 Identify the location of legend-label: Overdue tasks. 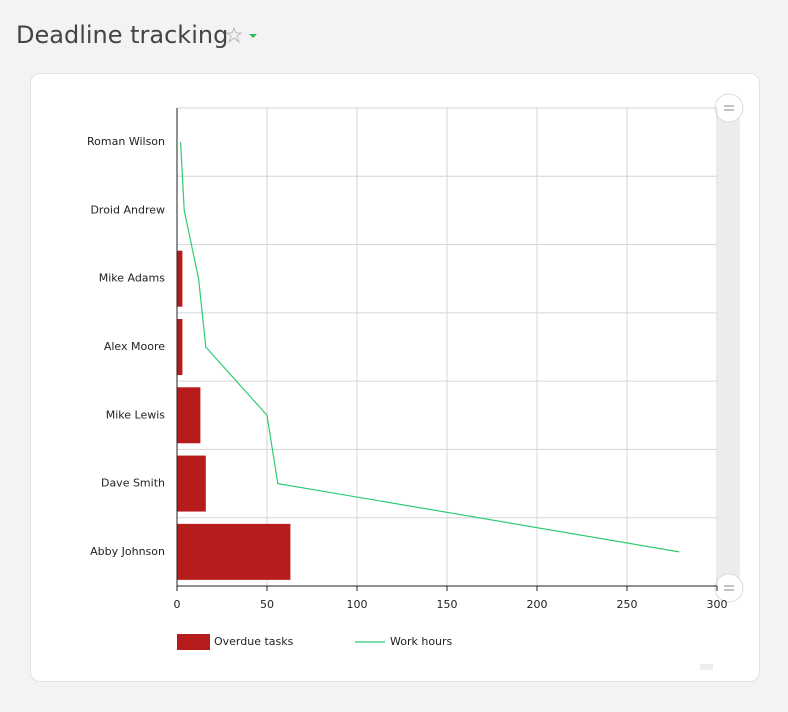
(254, 641).